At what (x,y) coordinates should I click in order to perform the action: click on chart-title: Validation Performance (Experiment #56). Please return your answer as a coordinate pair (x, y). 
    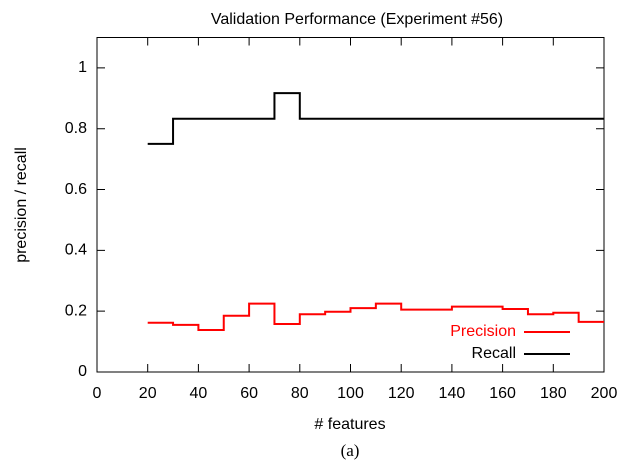
    Looking at the image, I should click on (357, 19).